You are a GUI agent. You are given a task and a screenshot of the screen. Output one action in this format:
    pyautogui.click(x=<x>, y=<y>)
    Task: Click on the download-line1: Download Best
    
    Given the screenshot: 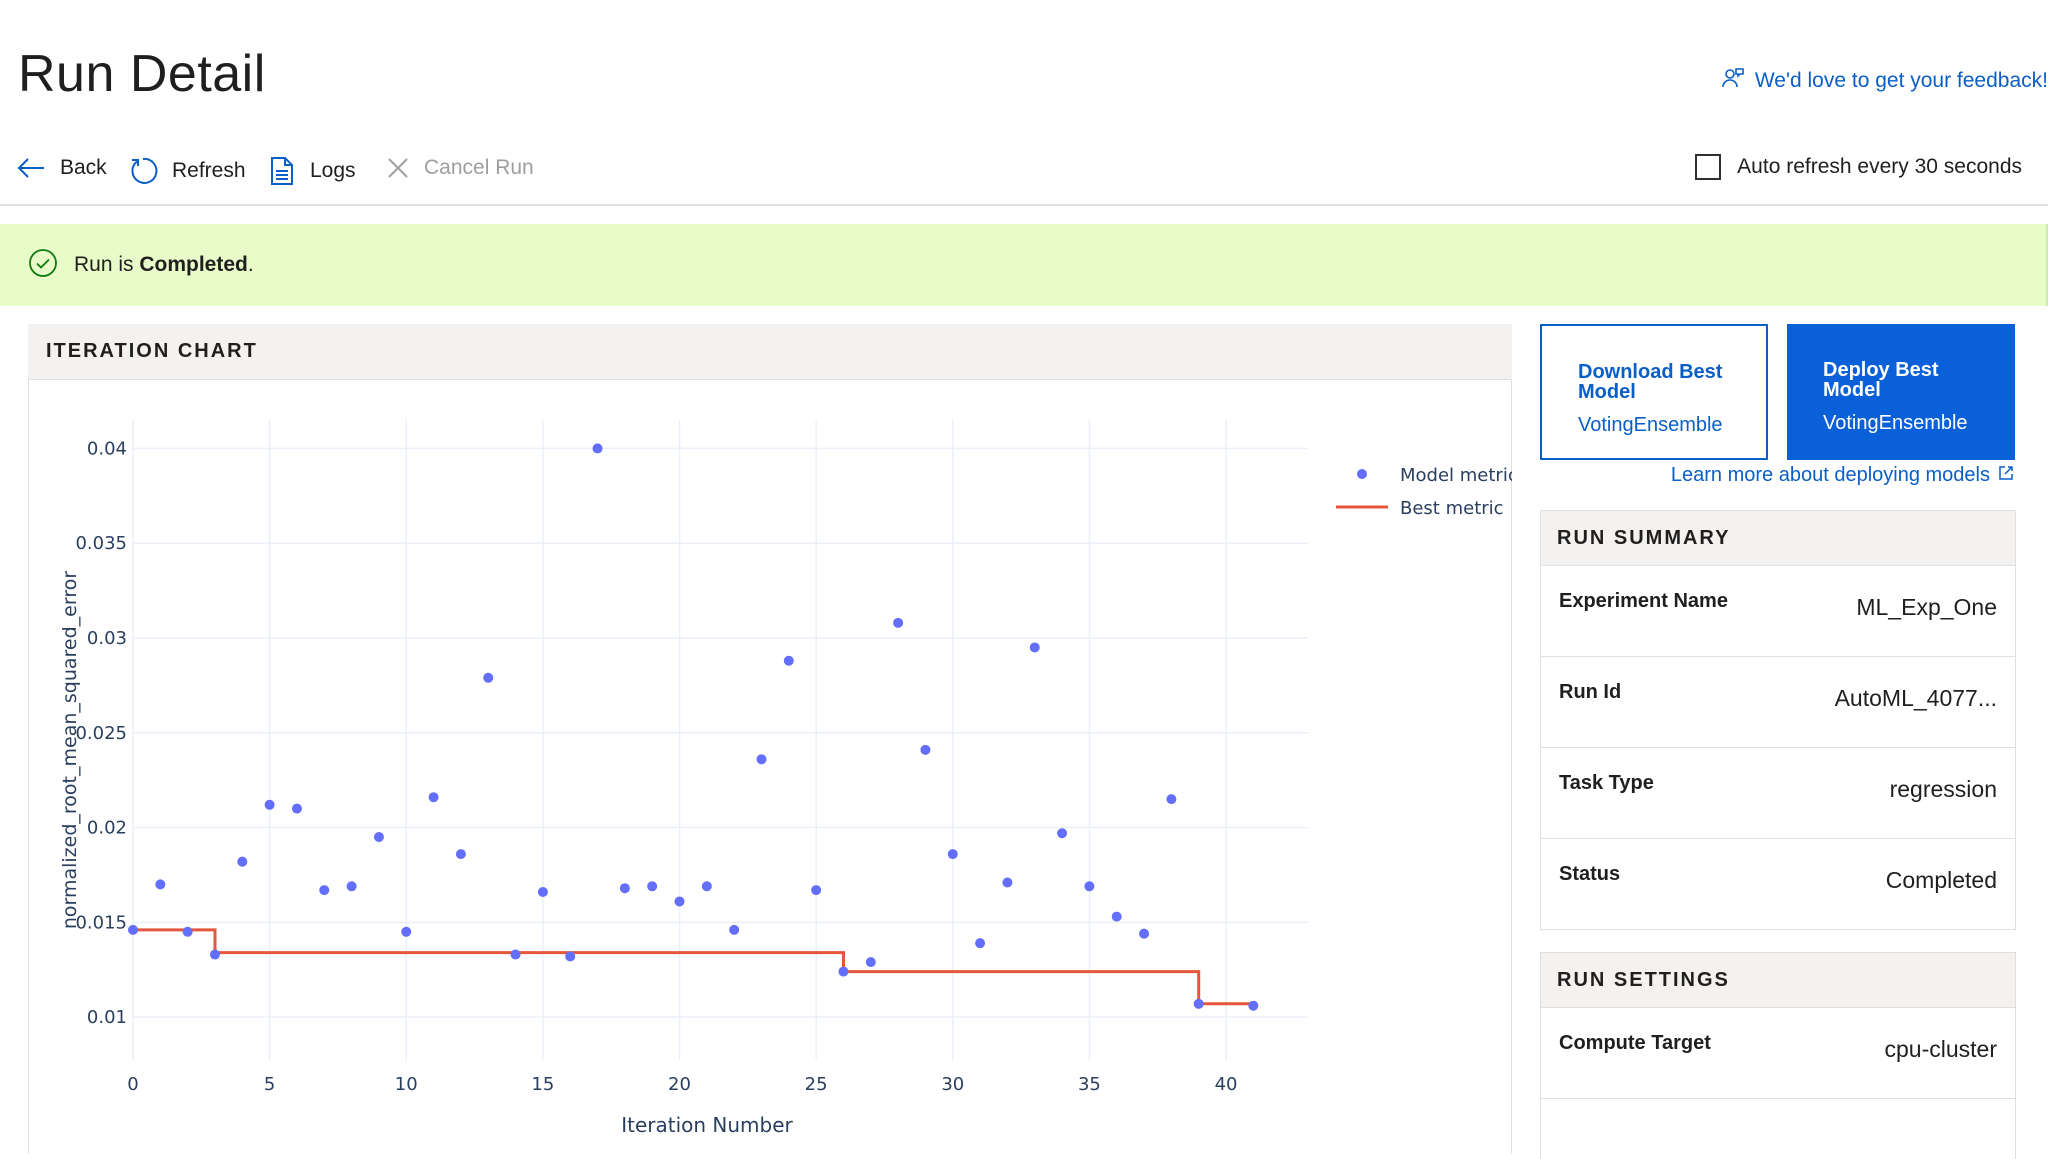 What is the action you would take?
    pyautogui.click(x=1650, y=372)
    